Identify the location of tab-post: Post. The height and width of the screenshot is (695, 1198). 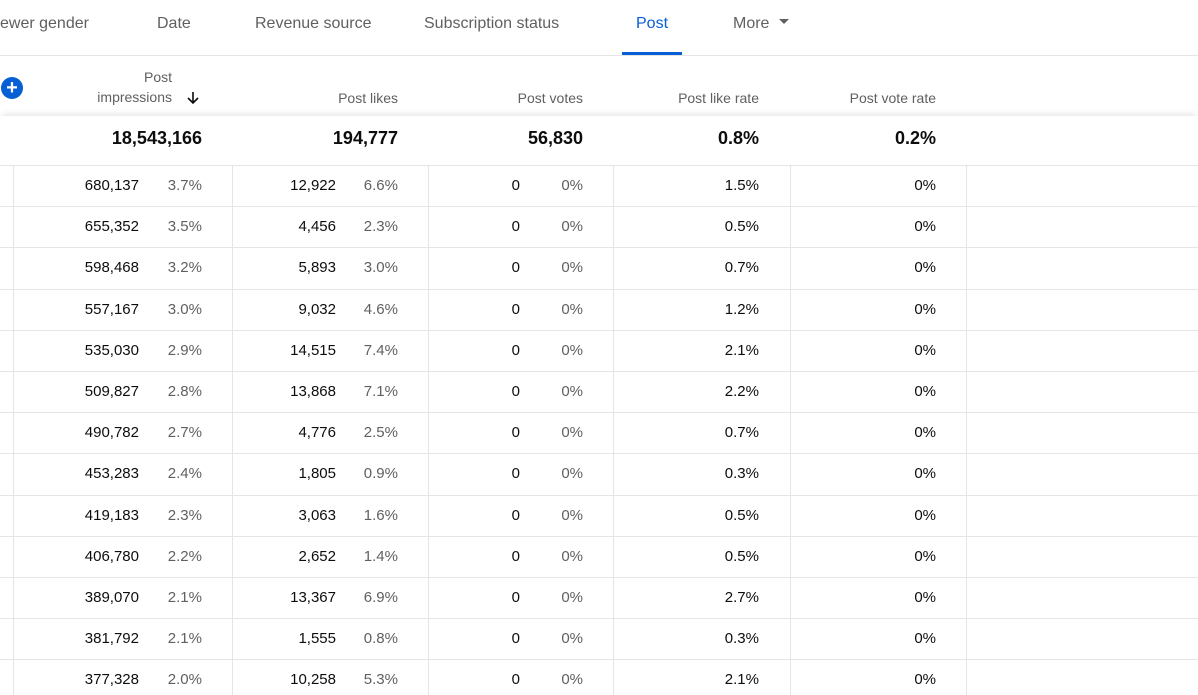
(652, 27).